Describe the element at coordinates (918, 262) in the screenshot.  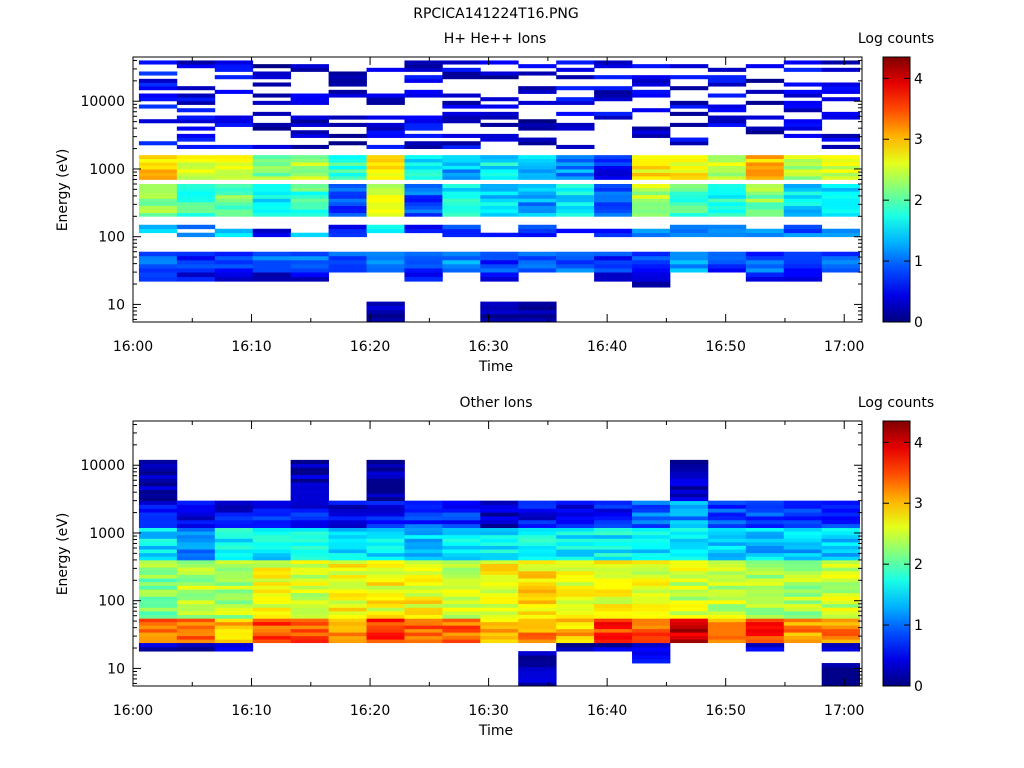
I see `colorbar-tick-label: 1` at that location.